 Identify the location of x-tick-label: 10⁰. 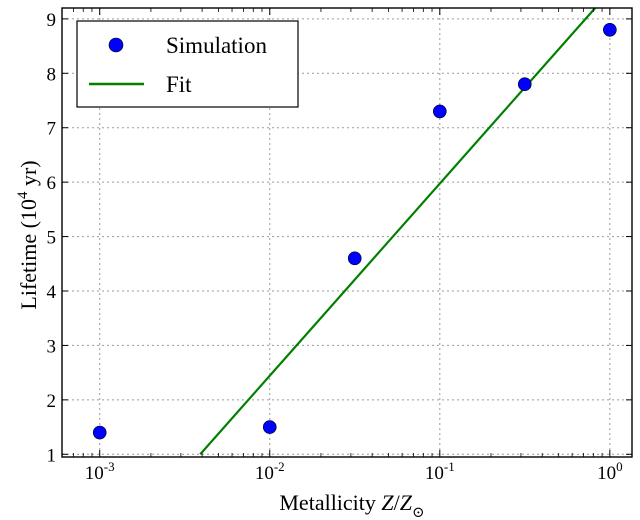
(610, 471).